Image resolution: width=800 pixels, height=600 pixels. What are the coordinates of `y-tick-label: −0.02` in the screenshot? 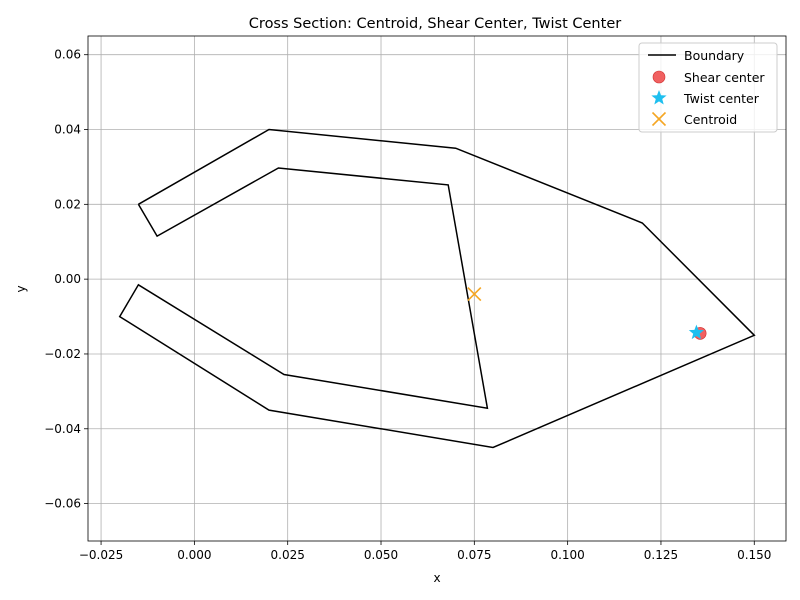 It's located at (62, 354).